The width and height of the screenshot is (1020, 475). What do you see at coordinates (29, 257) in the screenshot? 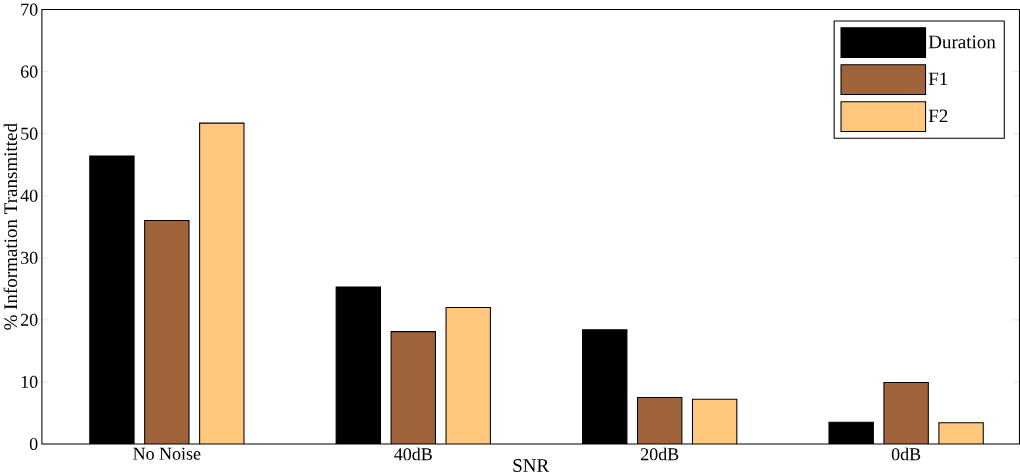
I see `y-tick-label: 30` at bounding box center [29, 257].